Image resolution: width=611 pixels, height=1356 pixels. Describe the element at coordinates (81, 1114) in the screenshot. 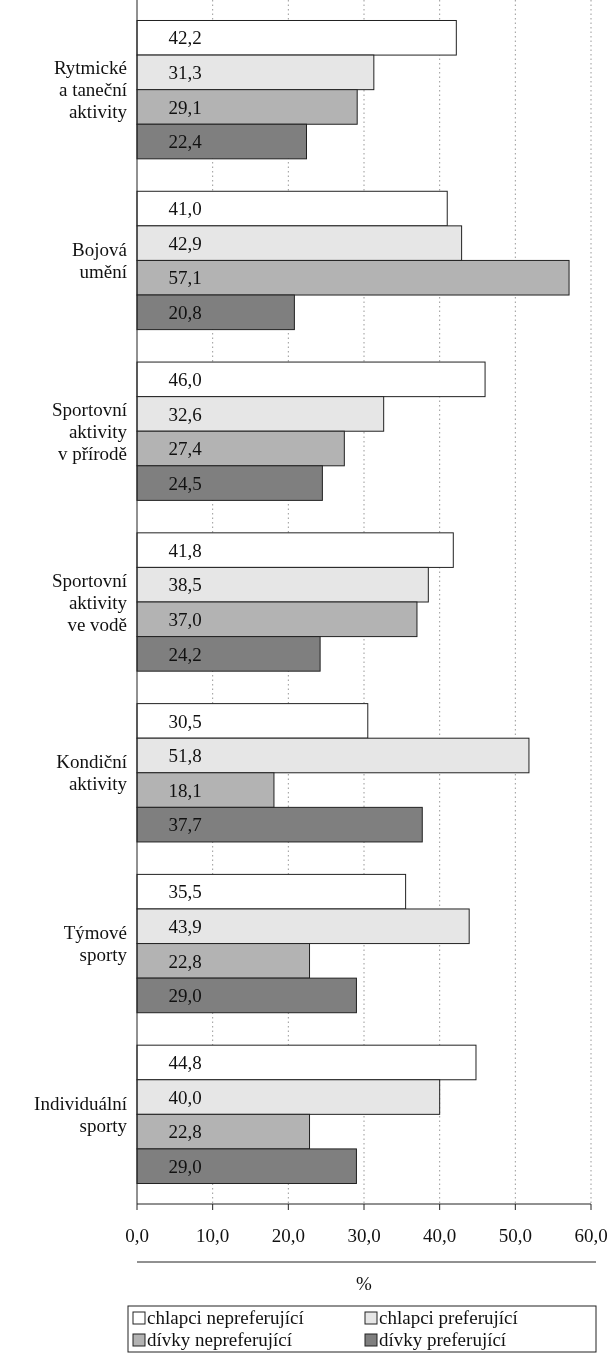

I see `y-tick-label: Individuální sporty` at that location.